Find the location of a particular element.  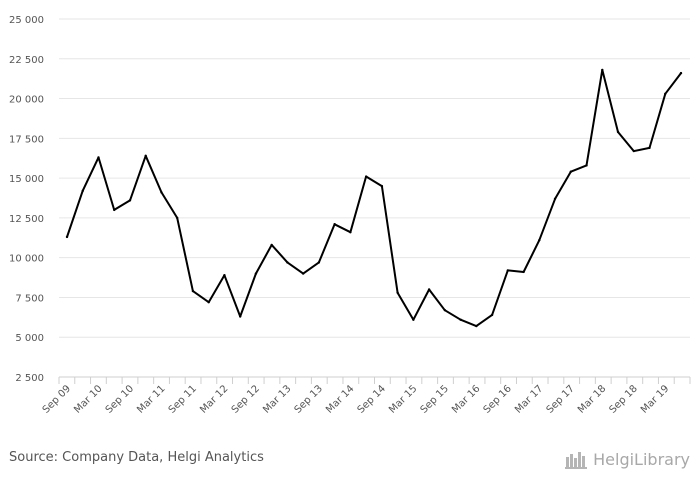

x-tick-label: Mar 16 is located at coordinates (466, 399).